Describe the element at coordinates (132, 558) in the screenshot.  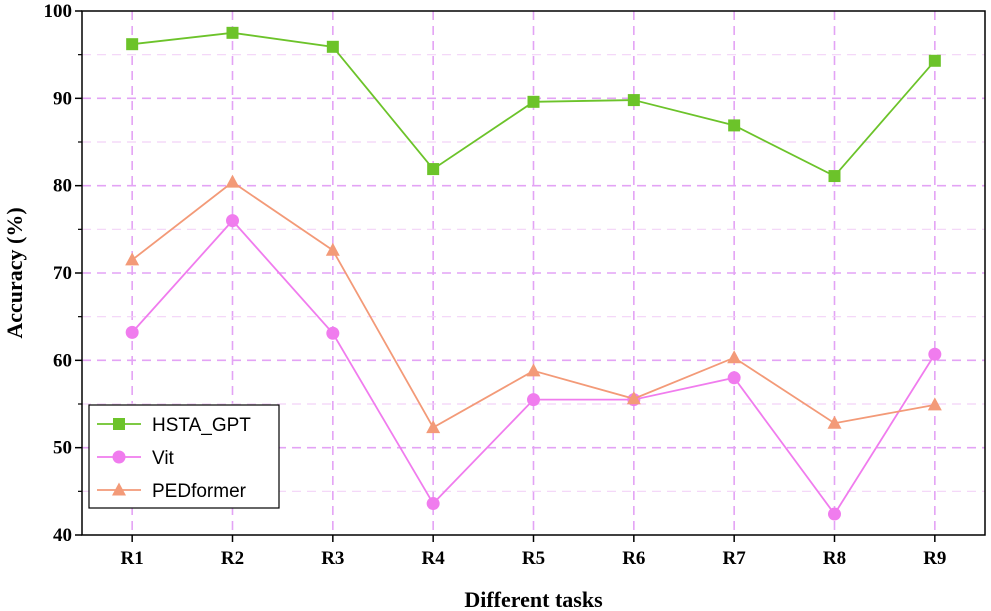
I see `x-tick-label: R1` at that location.